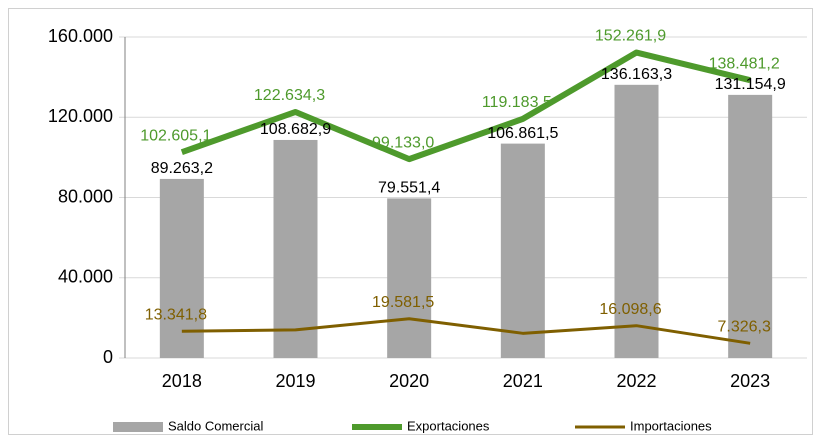 This screenshot has width=825, height=444. I want to click on legend-label: Importaciones, so click(671, 425).